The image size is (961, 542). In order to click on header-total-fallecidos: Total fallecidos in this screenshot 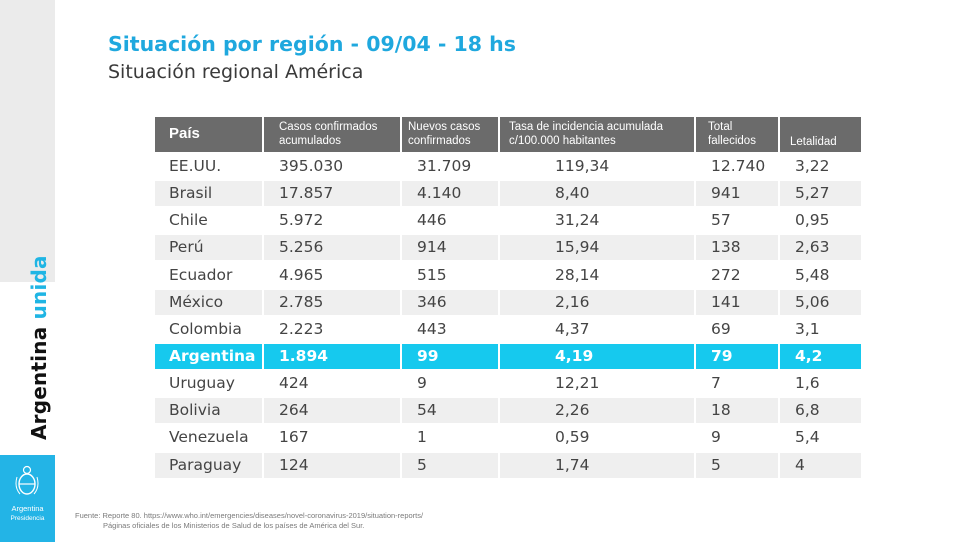, I will do `click(737, 134)`.